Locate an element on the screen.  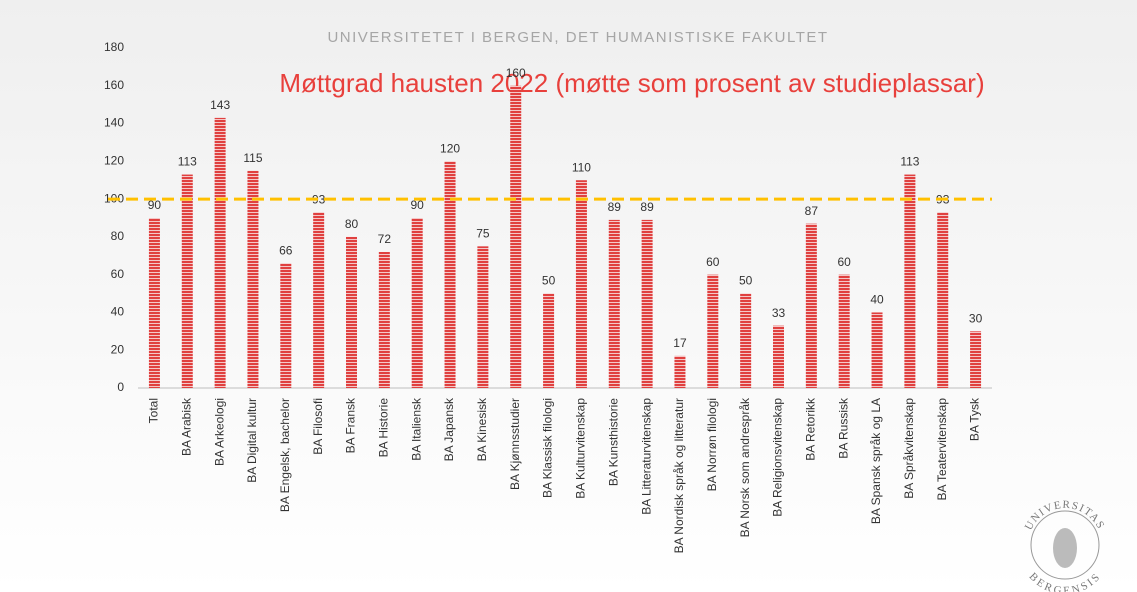
x-tick-label: BA Kunsthistorie is located at coordinates (613, 442).